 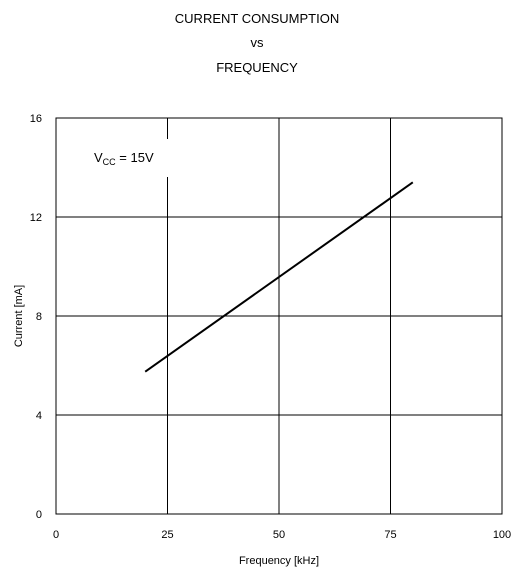 I want to click on vcc-annotation: VCC = 15V, so click(x=124, y=158).